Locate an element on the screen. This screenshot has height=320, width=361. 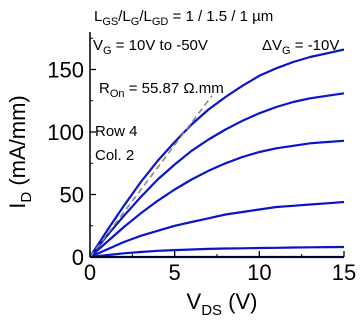
x-axis-title: VDS (V) is located at coordinates (222, 304).